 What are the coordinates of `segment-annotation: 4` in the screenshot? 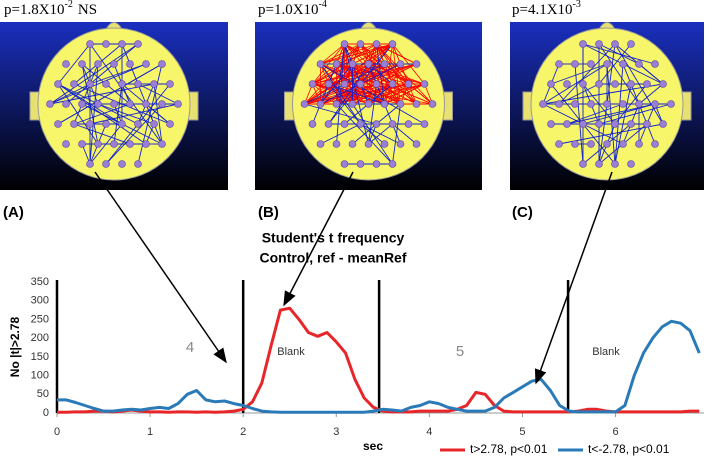 It's located at (190, 347).